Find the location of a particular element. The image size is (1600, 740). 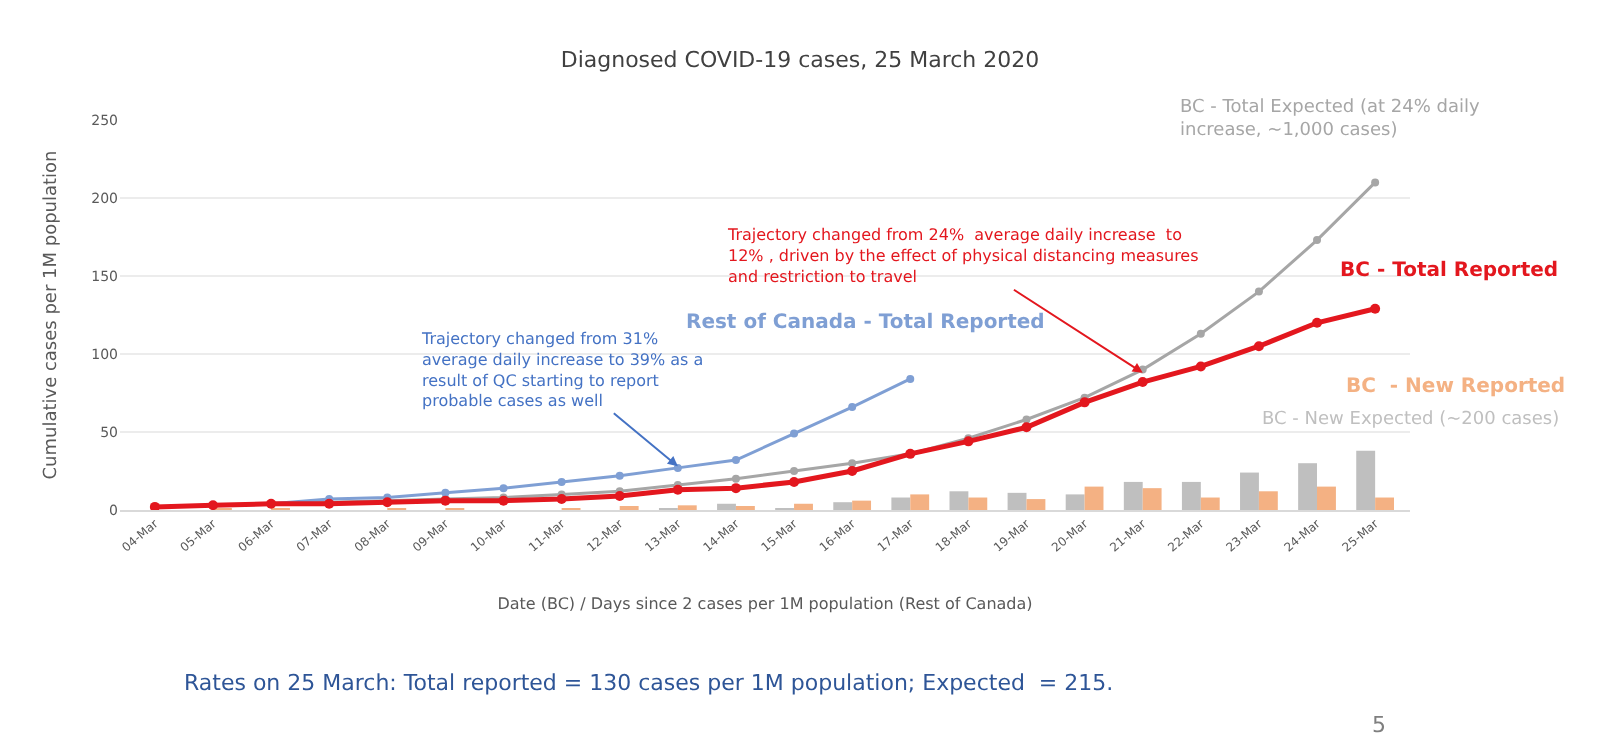

text: Rates on 25 March: Total reported = 130 cases per 1M population; Expected = 215. is located at coordinates (649, 683).